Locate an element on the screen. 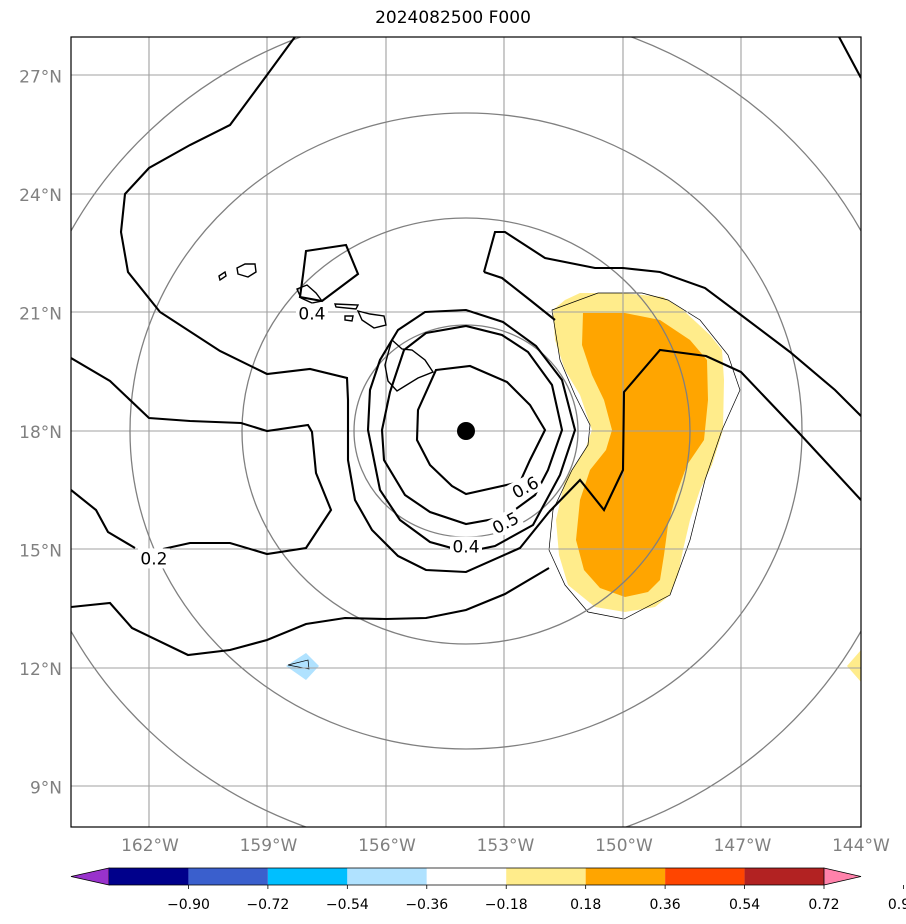  shade-0-36-region is located at coordinates (642, 455).